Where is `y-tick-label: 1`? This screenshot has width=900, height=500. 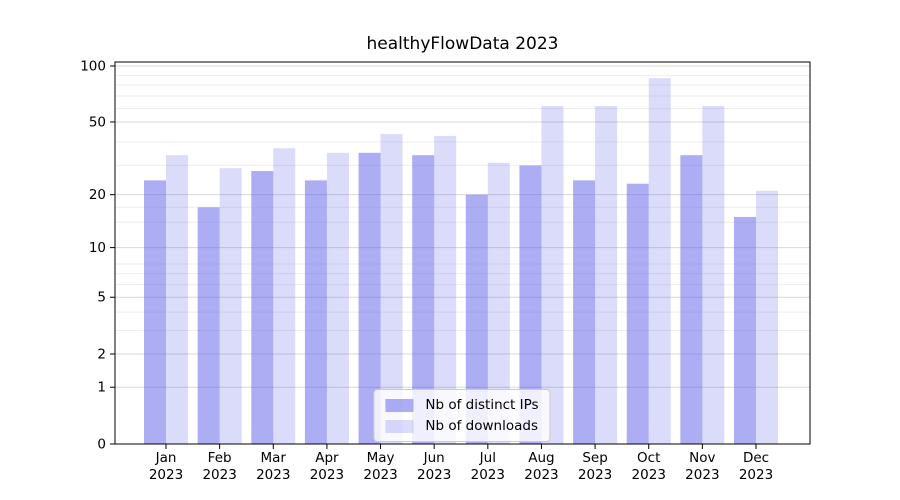
y-tick-label: 1 is located at coordinates (101, 388).